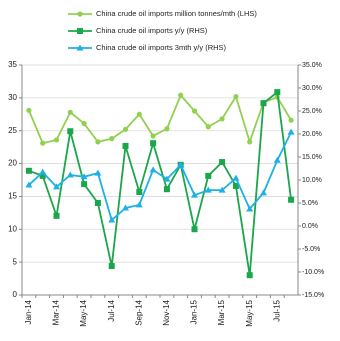 The height and width of the screenshot is (341, 340). I want to click on legend-label: China crude oil imports 3mth y/y (RHS), so click(161, 47).